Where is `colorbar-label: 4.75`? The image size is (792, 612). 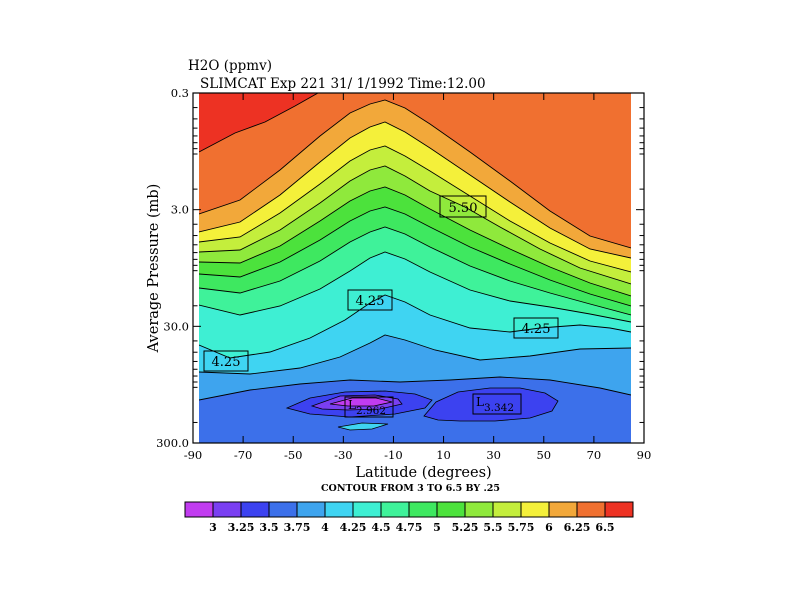 colorbar-label: 4.75 is located at coordinates (409, 527).